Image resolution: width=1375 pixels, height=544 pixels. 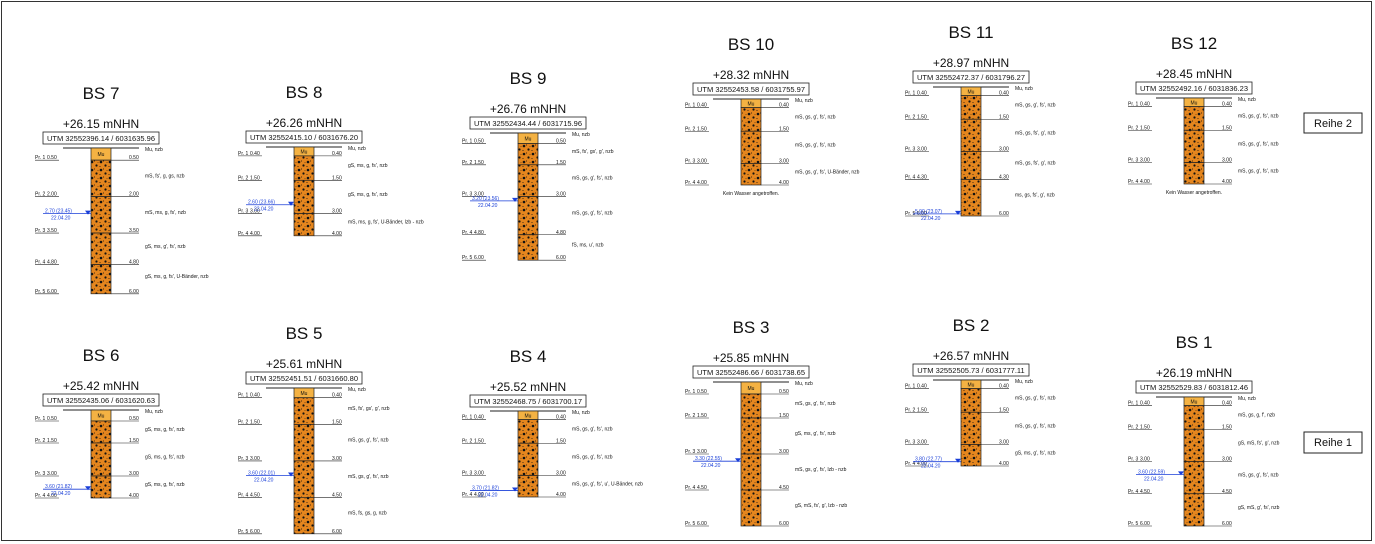 What do you see at coordinates (1035, 196) in the screenshot?
I see `layer-description: ms, gs, fs', g', nzb` at bounding box center [1035, 196].